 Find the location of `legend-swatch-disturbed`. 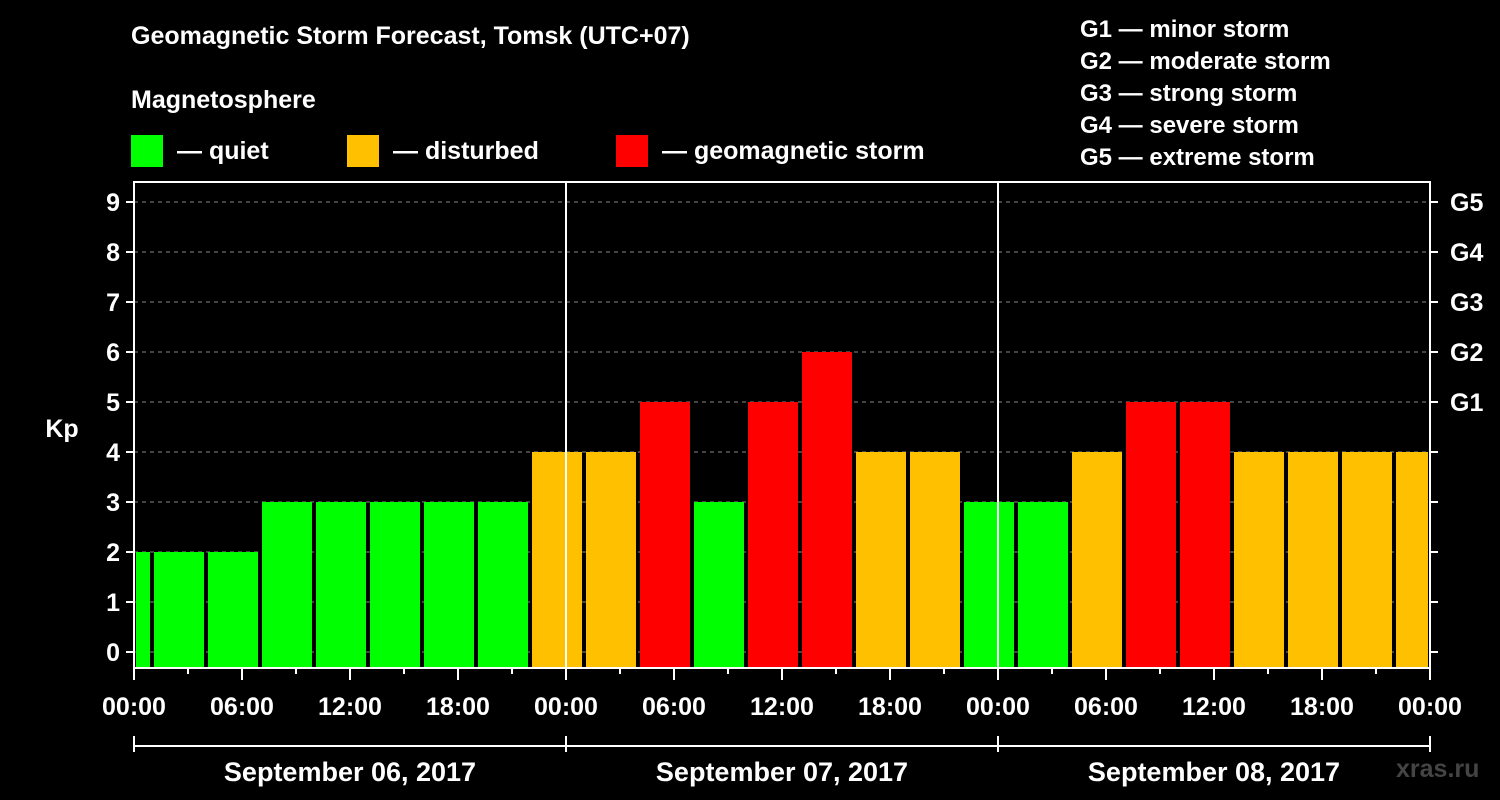

legend-swatch-disturbed is located at coordinates (363, 151).